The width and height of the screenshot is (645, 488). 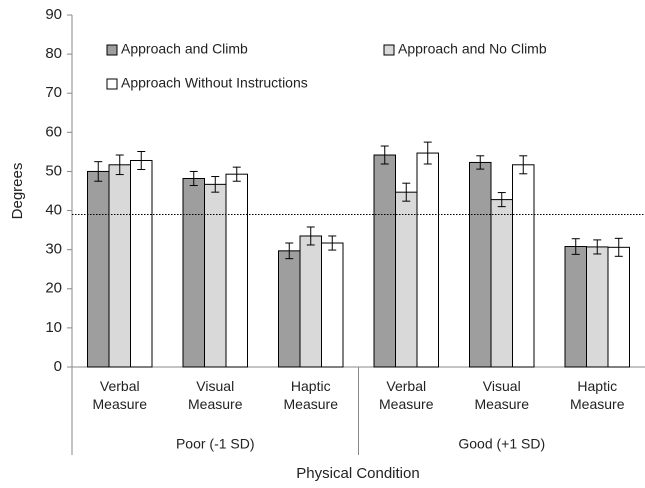 What do you see at coordinates (17, 191) in the screenshot?
I see `y-axis-title: Degrees` at bounding box center [17, 191].